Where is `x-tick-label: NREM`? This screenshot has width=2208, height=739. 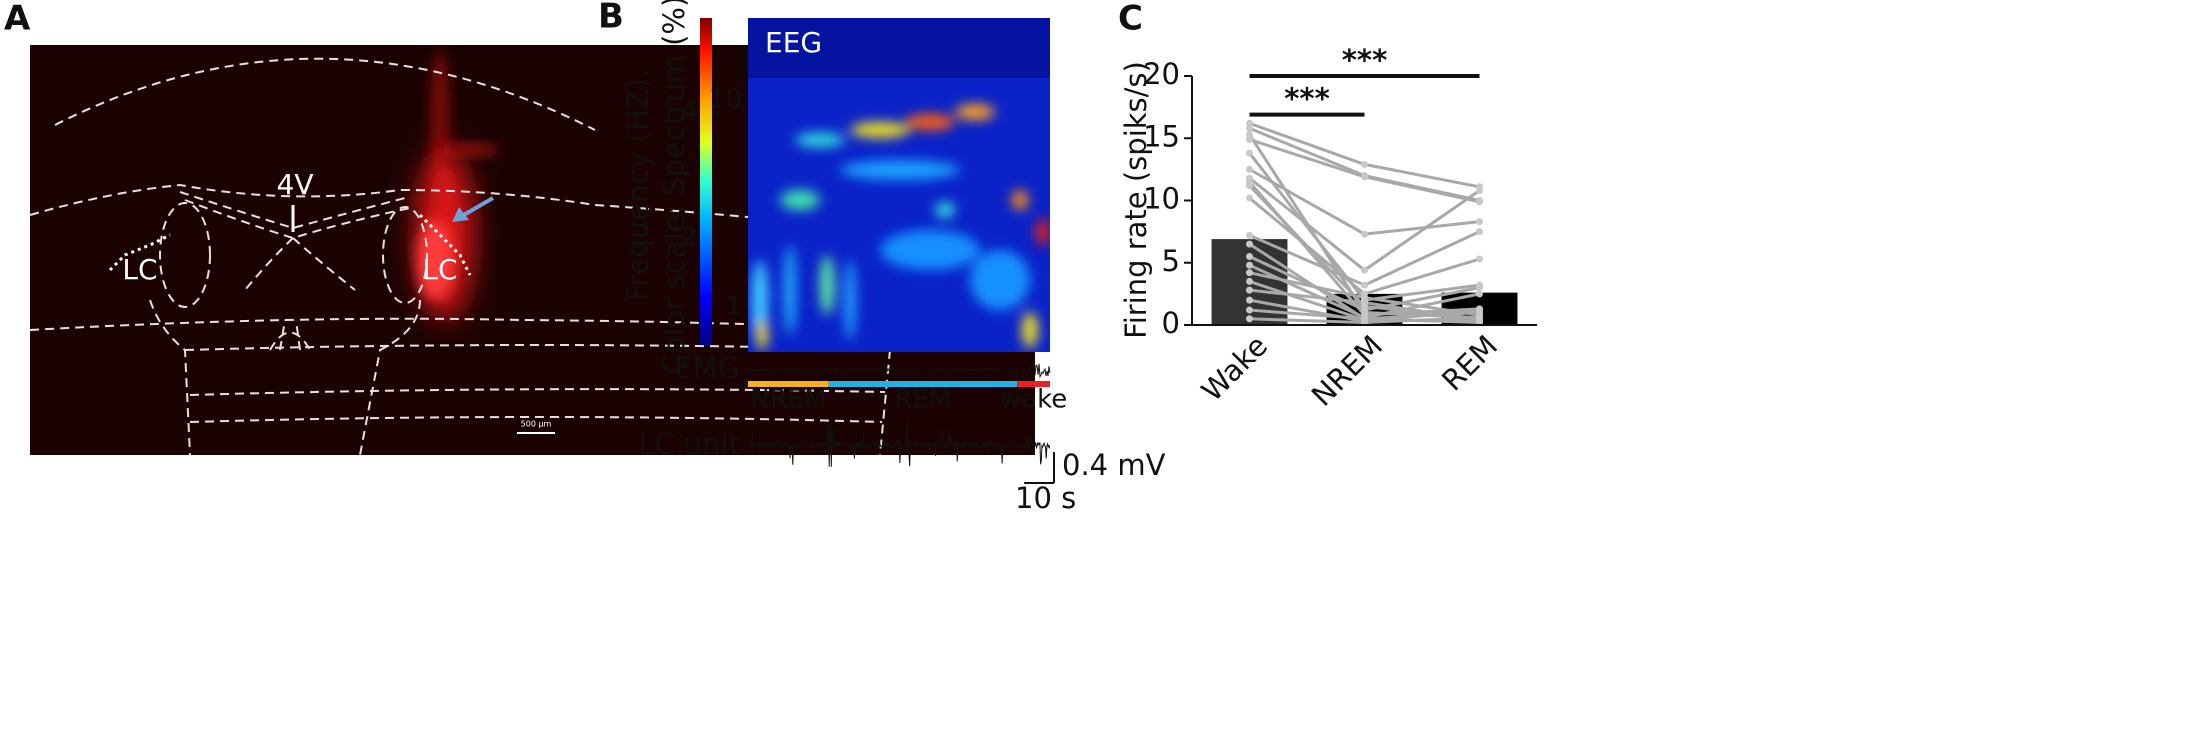 x-tick-label: NREM is located at coordinates (1347, 371).